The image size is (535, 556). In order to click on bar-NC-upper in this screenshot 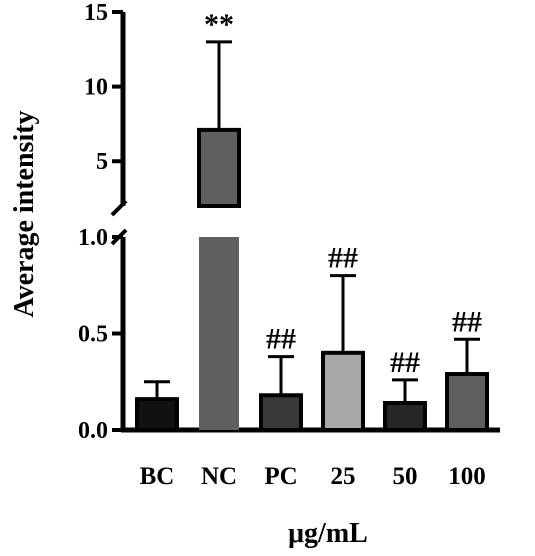, I will do `click(219, 167)`.